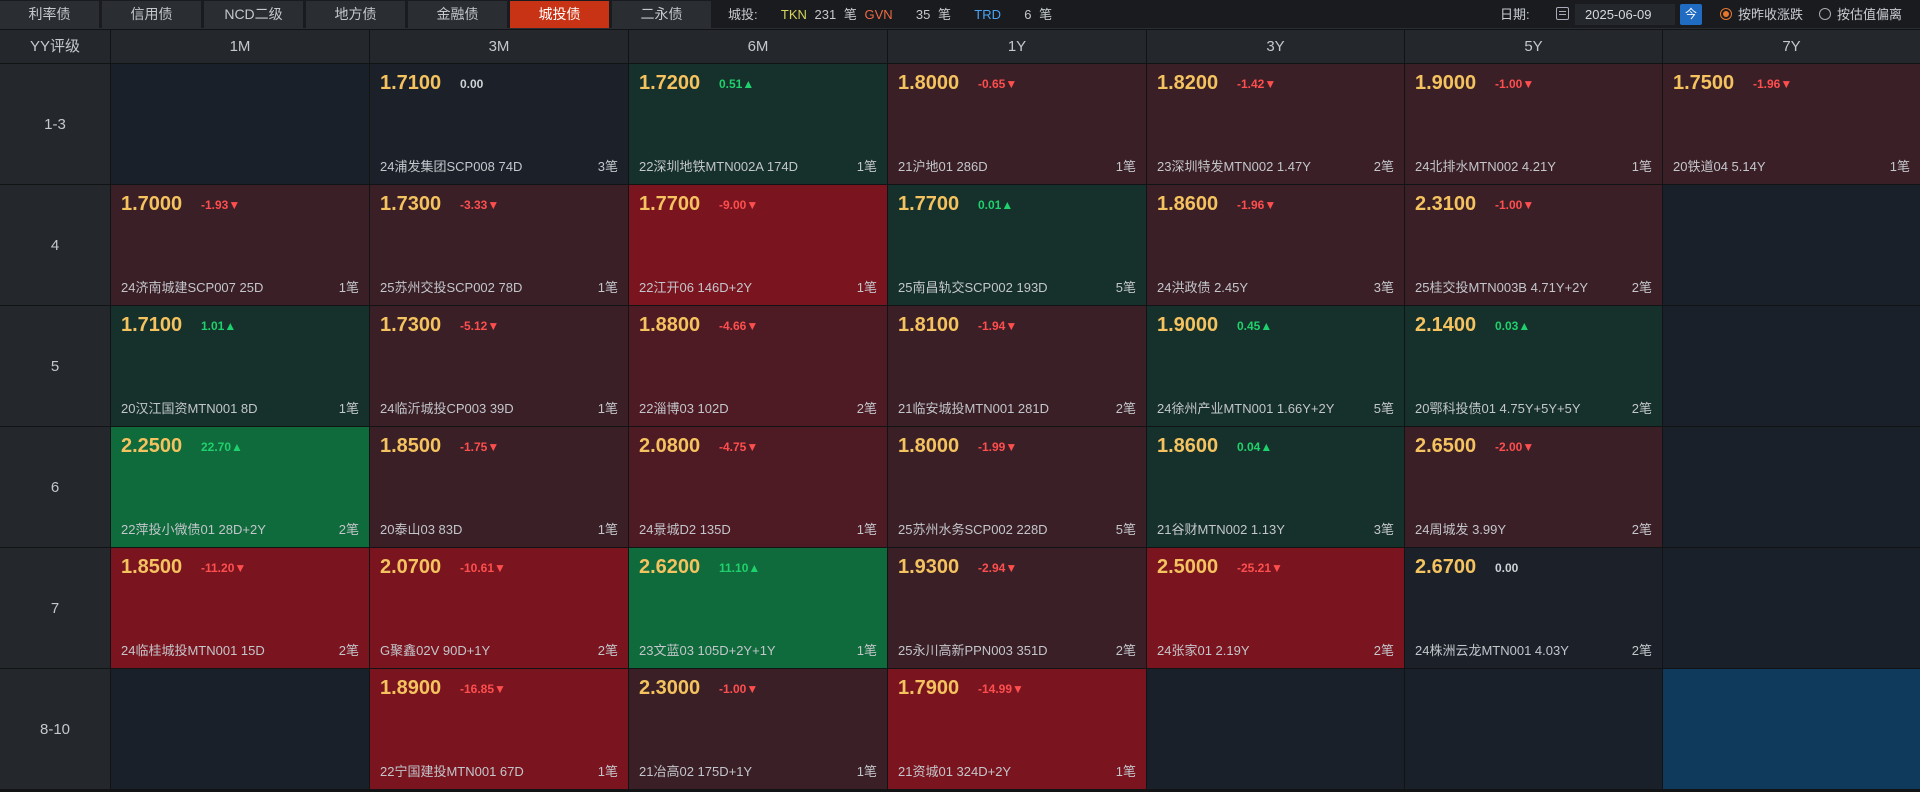 This screenshot has height=792, width=1920. What do you see at coordinates (499, 366) in the screenshot?
I see `bond-cell: 1.7300 -5.12▼ 24临沂城投CP003 39D 1笔` at bounding box center [499, 366].